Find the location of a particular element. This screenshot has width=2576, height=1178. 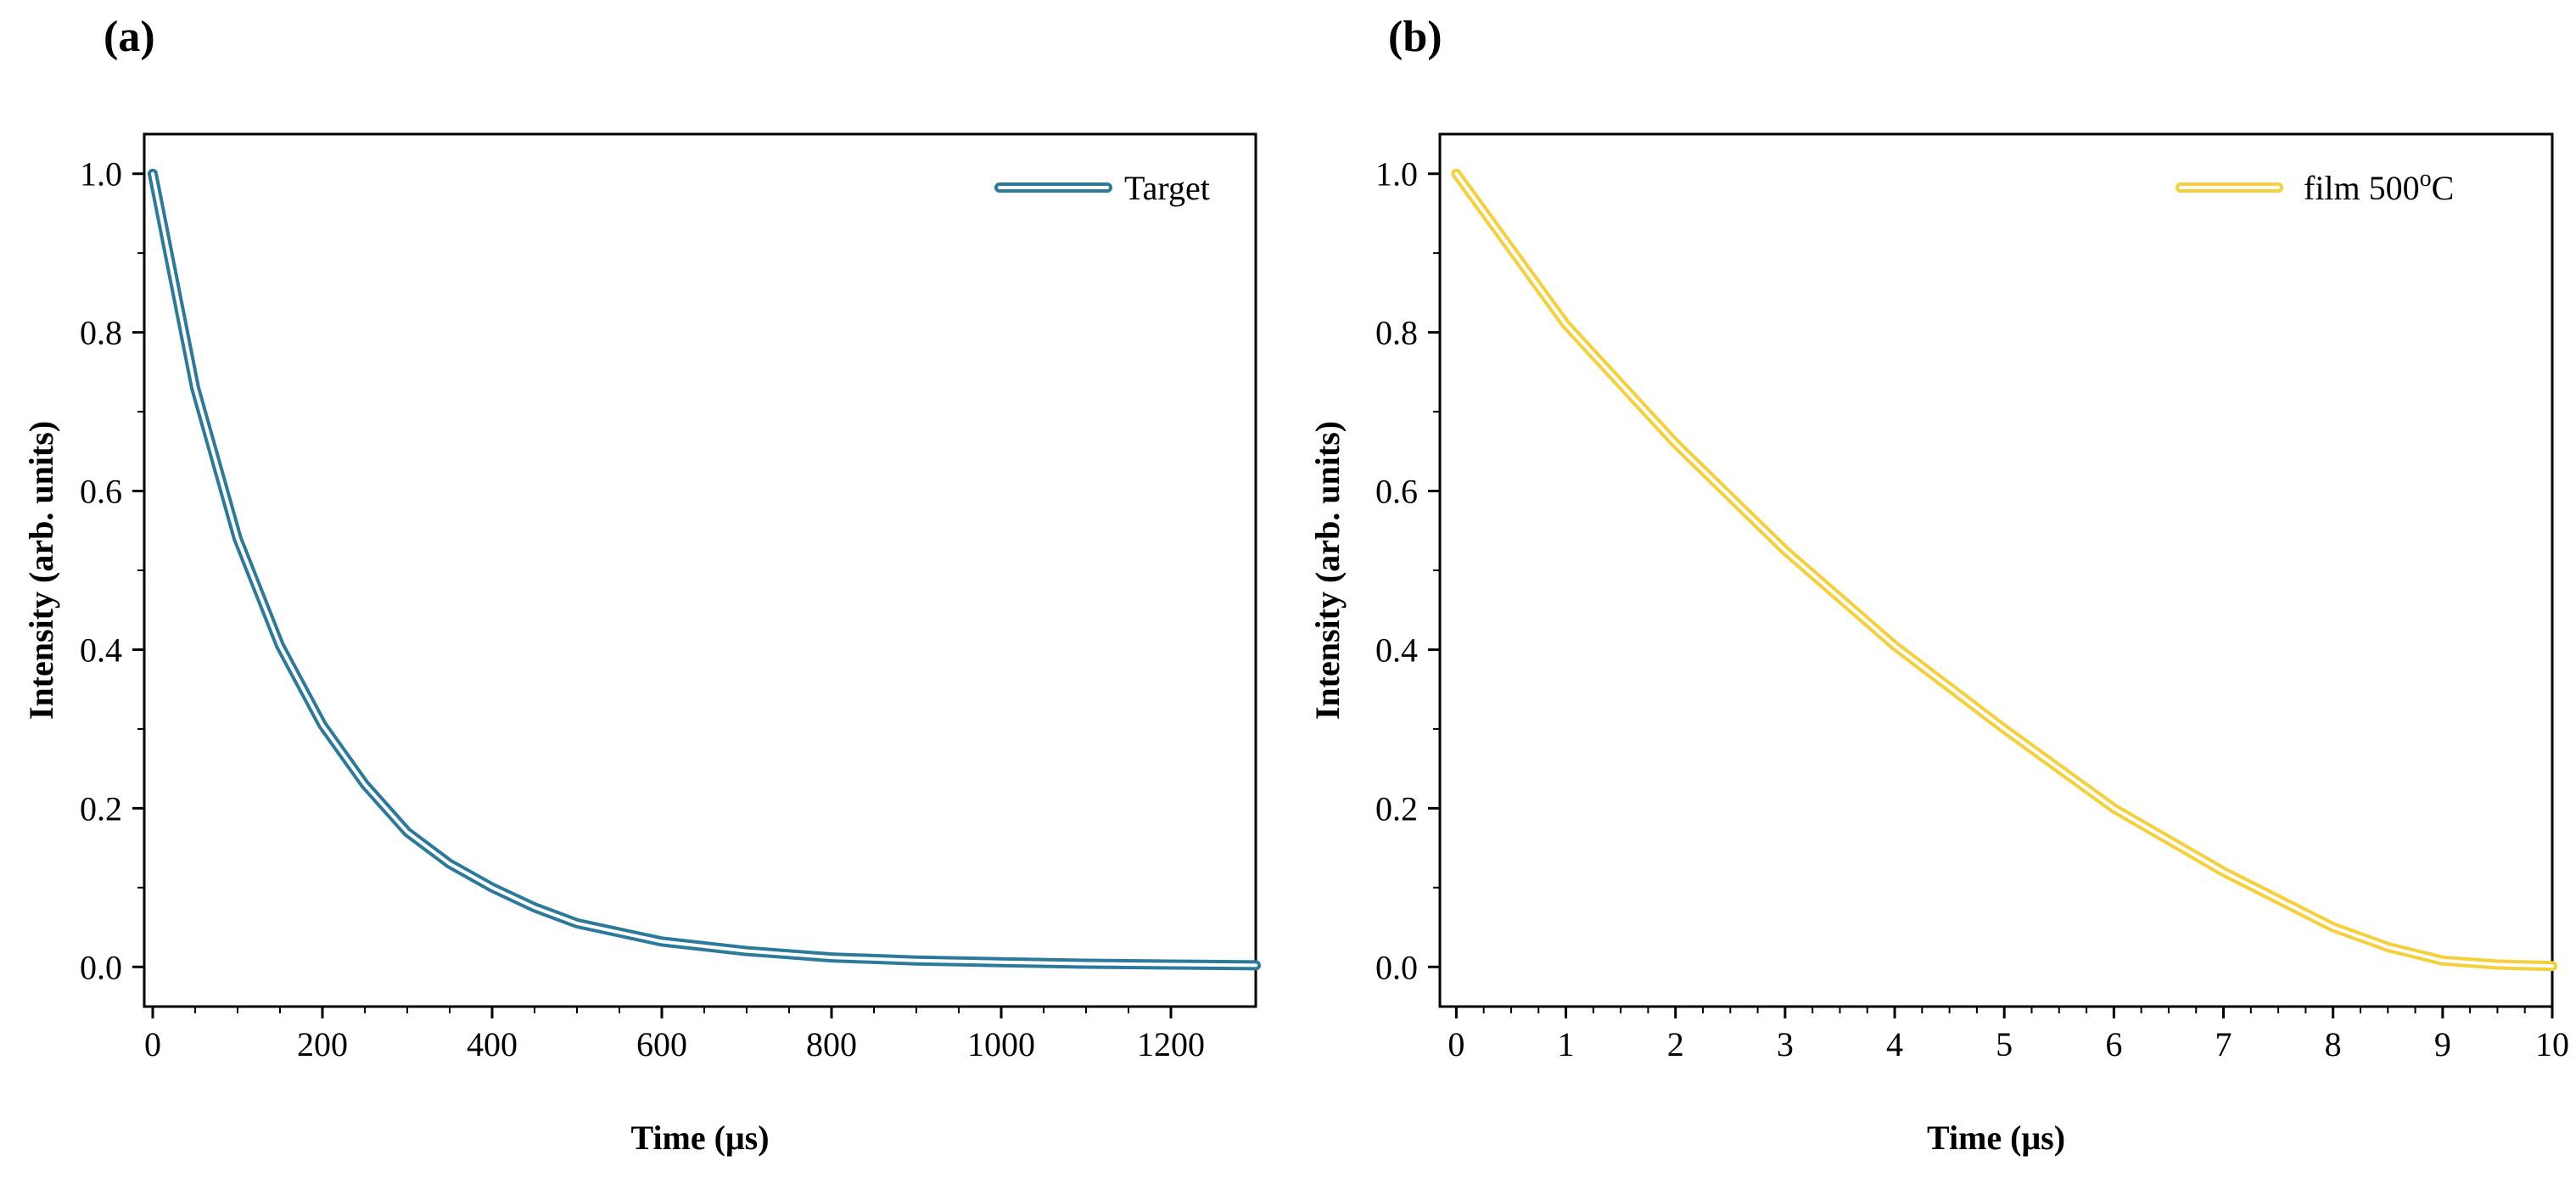

legend-label: film 500oC is located at coordinates (2379, 186).